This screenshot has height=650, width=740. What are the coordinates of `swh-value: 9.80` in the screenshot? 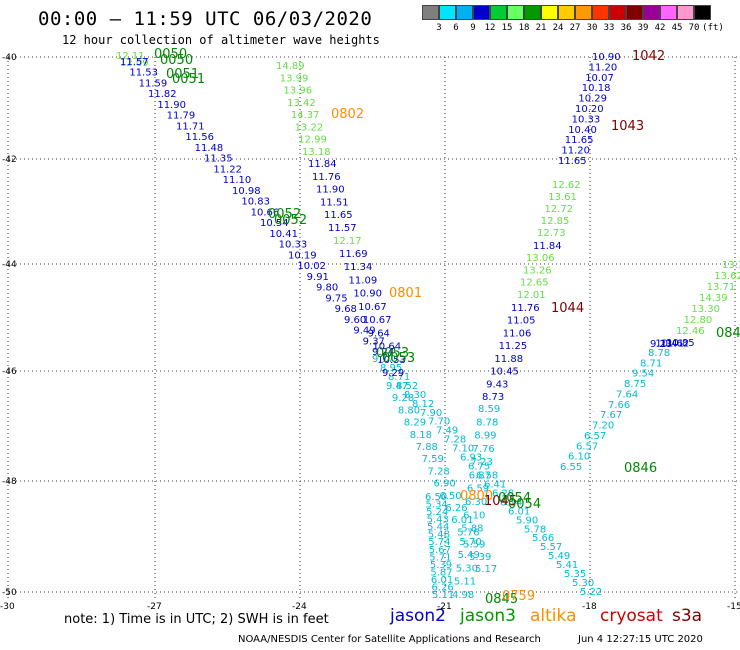 It's located at (327, 288).